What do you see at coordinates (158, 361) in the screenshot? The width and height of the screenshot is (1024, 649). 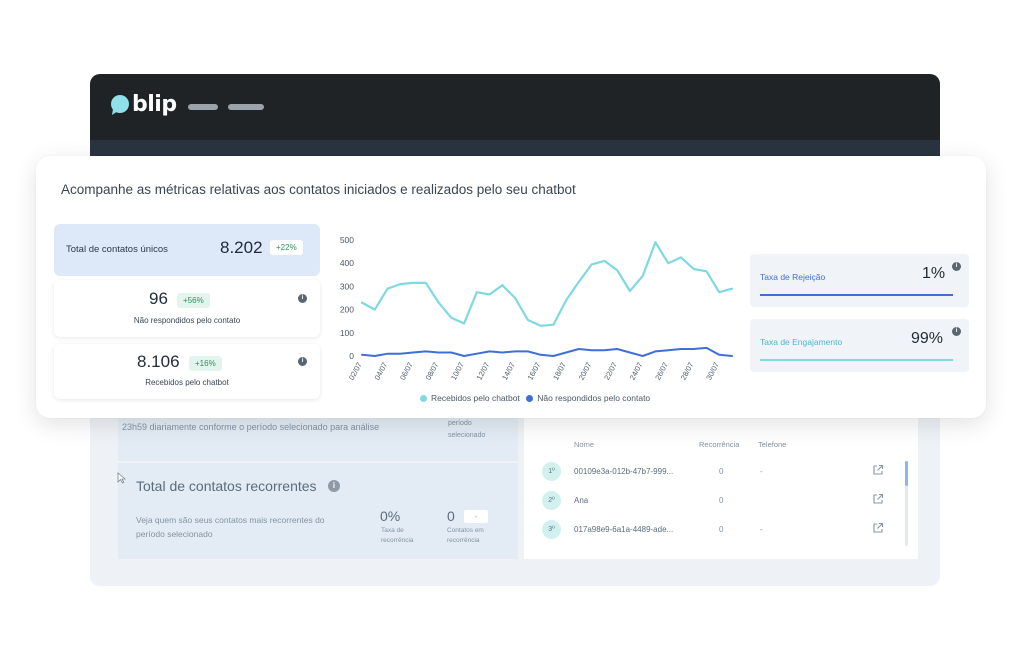 I see `received-value: 8.106` at bounding box center [158, 361].